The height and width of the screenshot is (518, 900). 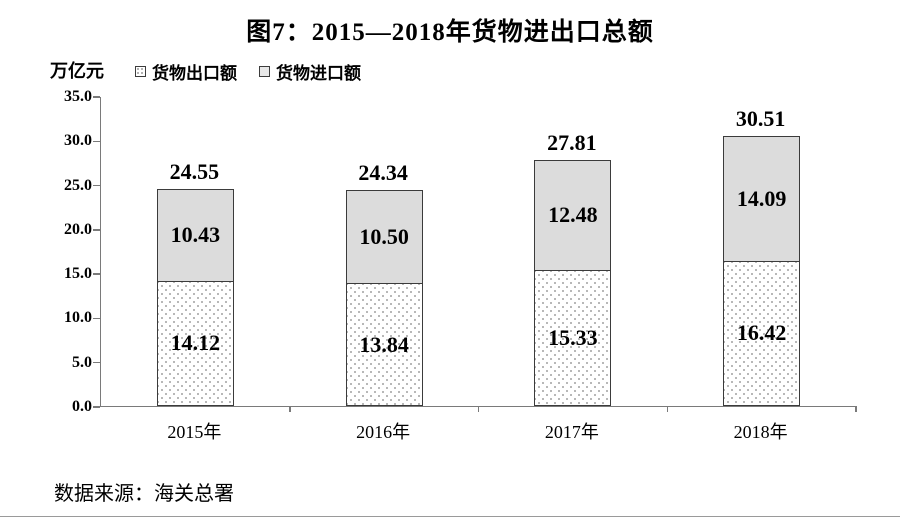 I want to click on total-value-label: 24.55, so click(x=194, y=171).